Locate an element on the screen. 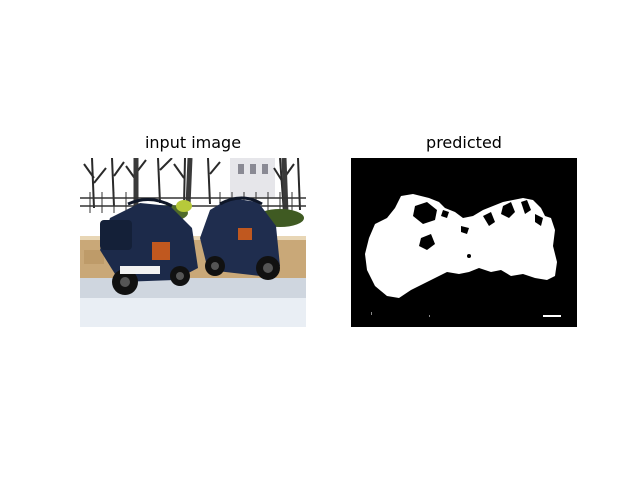  input-image-title: input image is located at coordinates (193, 142).